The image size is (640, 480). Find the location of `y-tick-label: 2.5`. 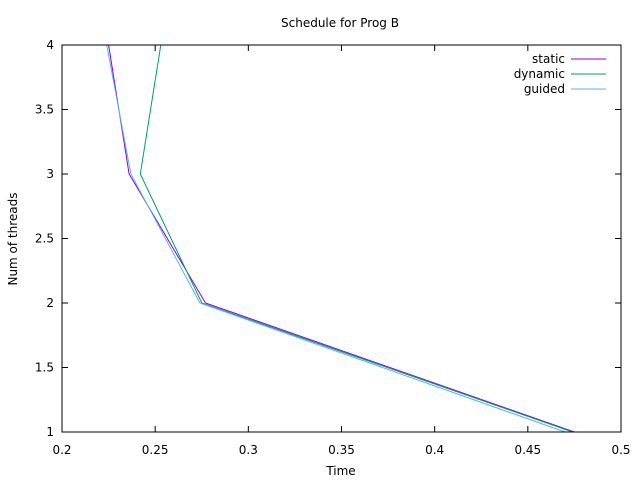

y-tick-label: 2.5 is located at coordinates (44, 239).